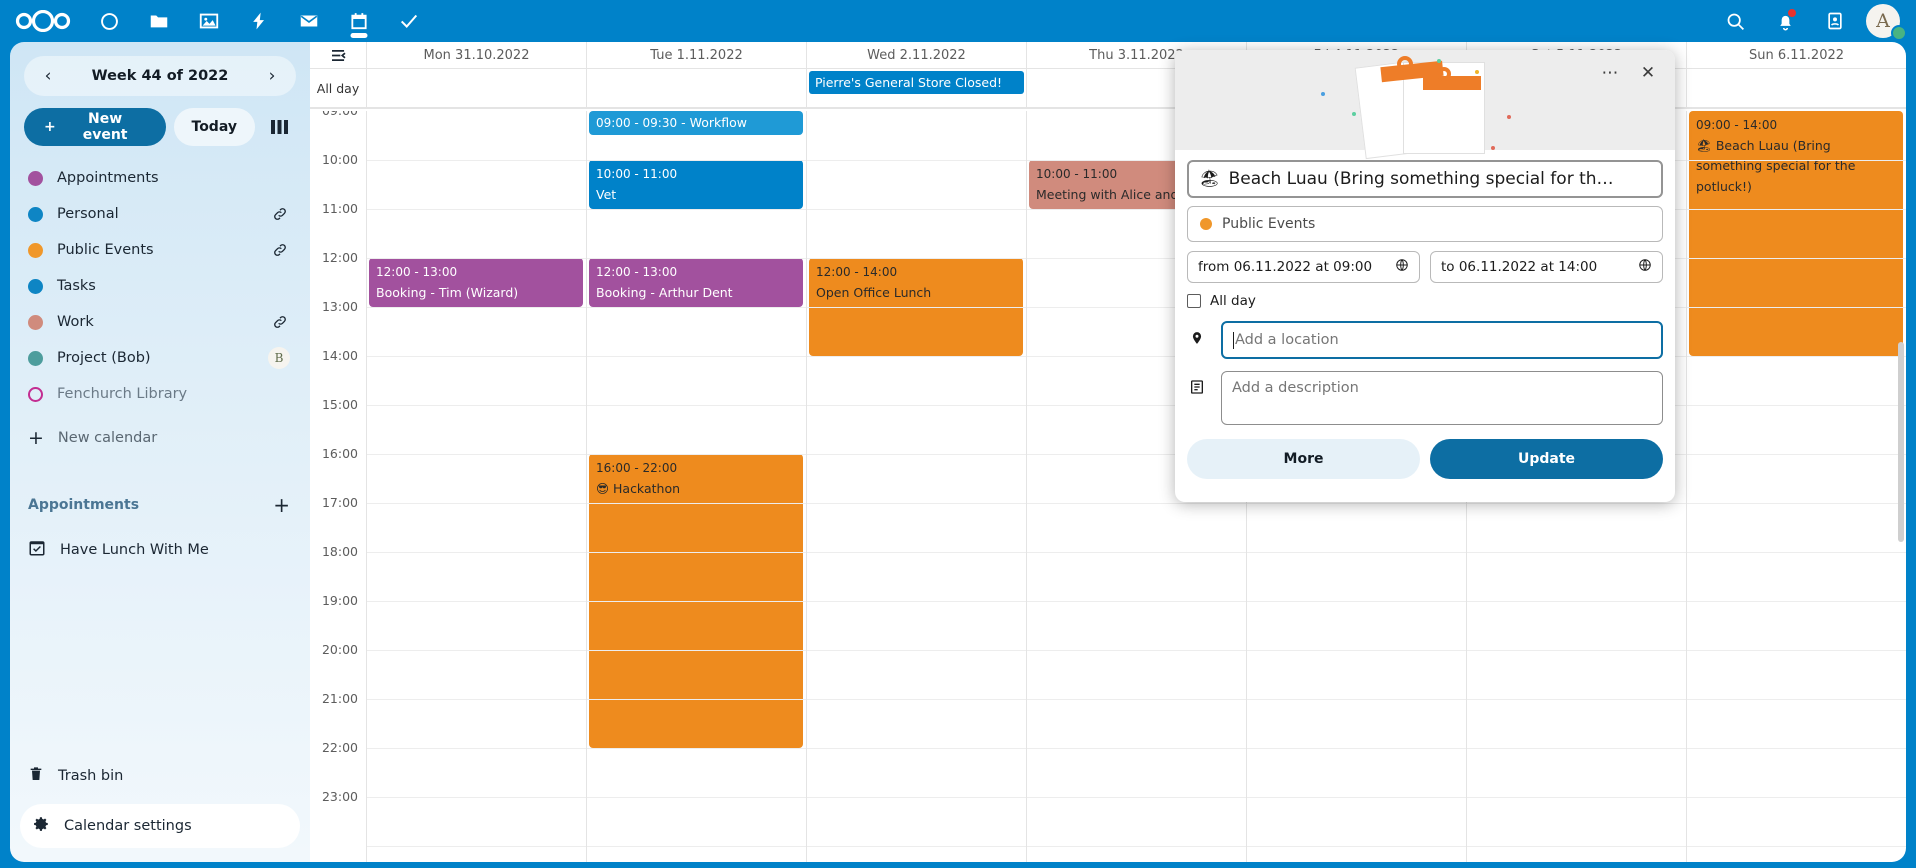 The image size is (1916, 868). What do you see at coordinates (1425, 224) in the screenshot?
I see `calendar-select: Public Events` at bounding box center [1425, 224].